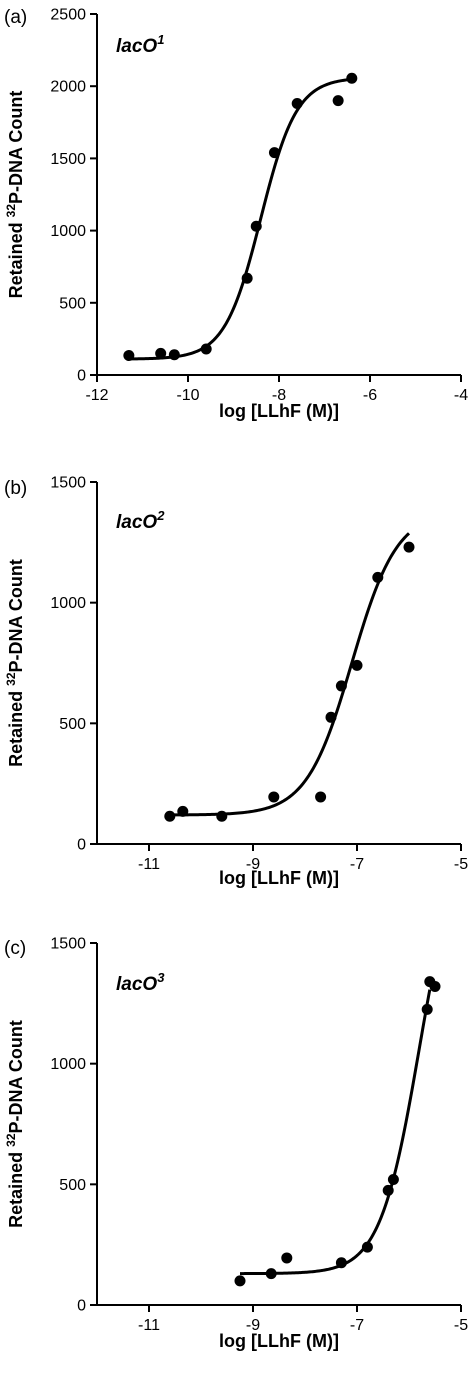 This screenshot has height=1374, width=474. What do you see at coordinates (187, 395) in the screenshot?
I see `x-tick-label: -10` at bounding box center [187, 395].